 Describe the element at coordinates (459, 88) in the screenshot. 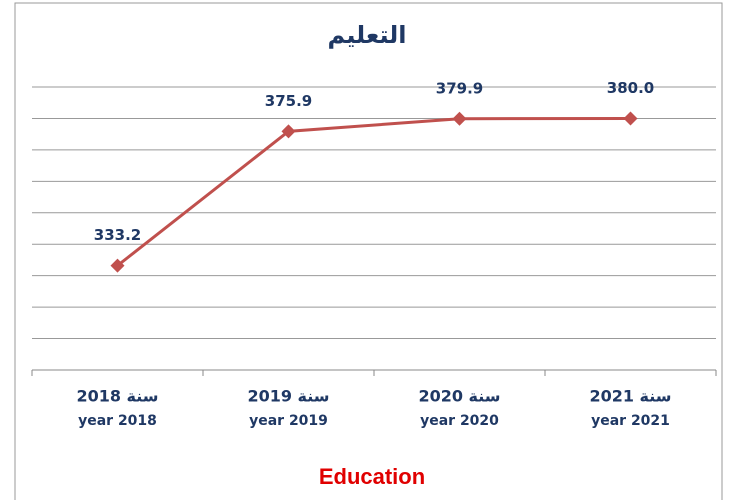

I see `data-label: 379.9` at that location.